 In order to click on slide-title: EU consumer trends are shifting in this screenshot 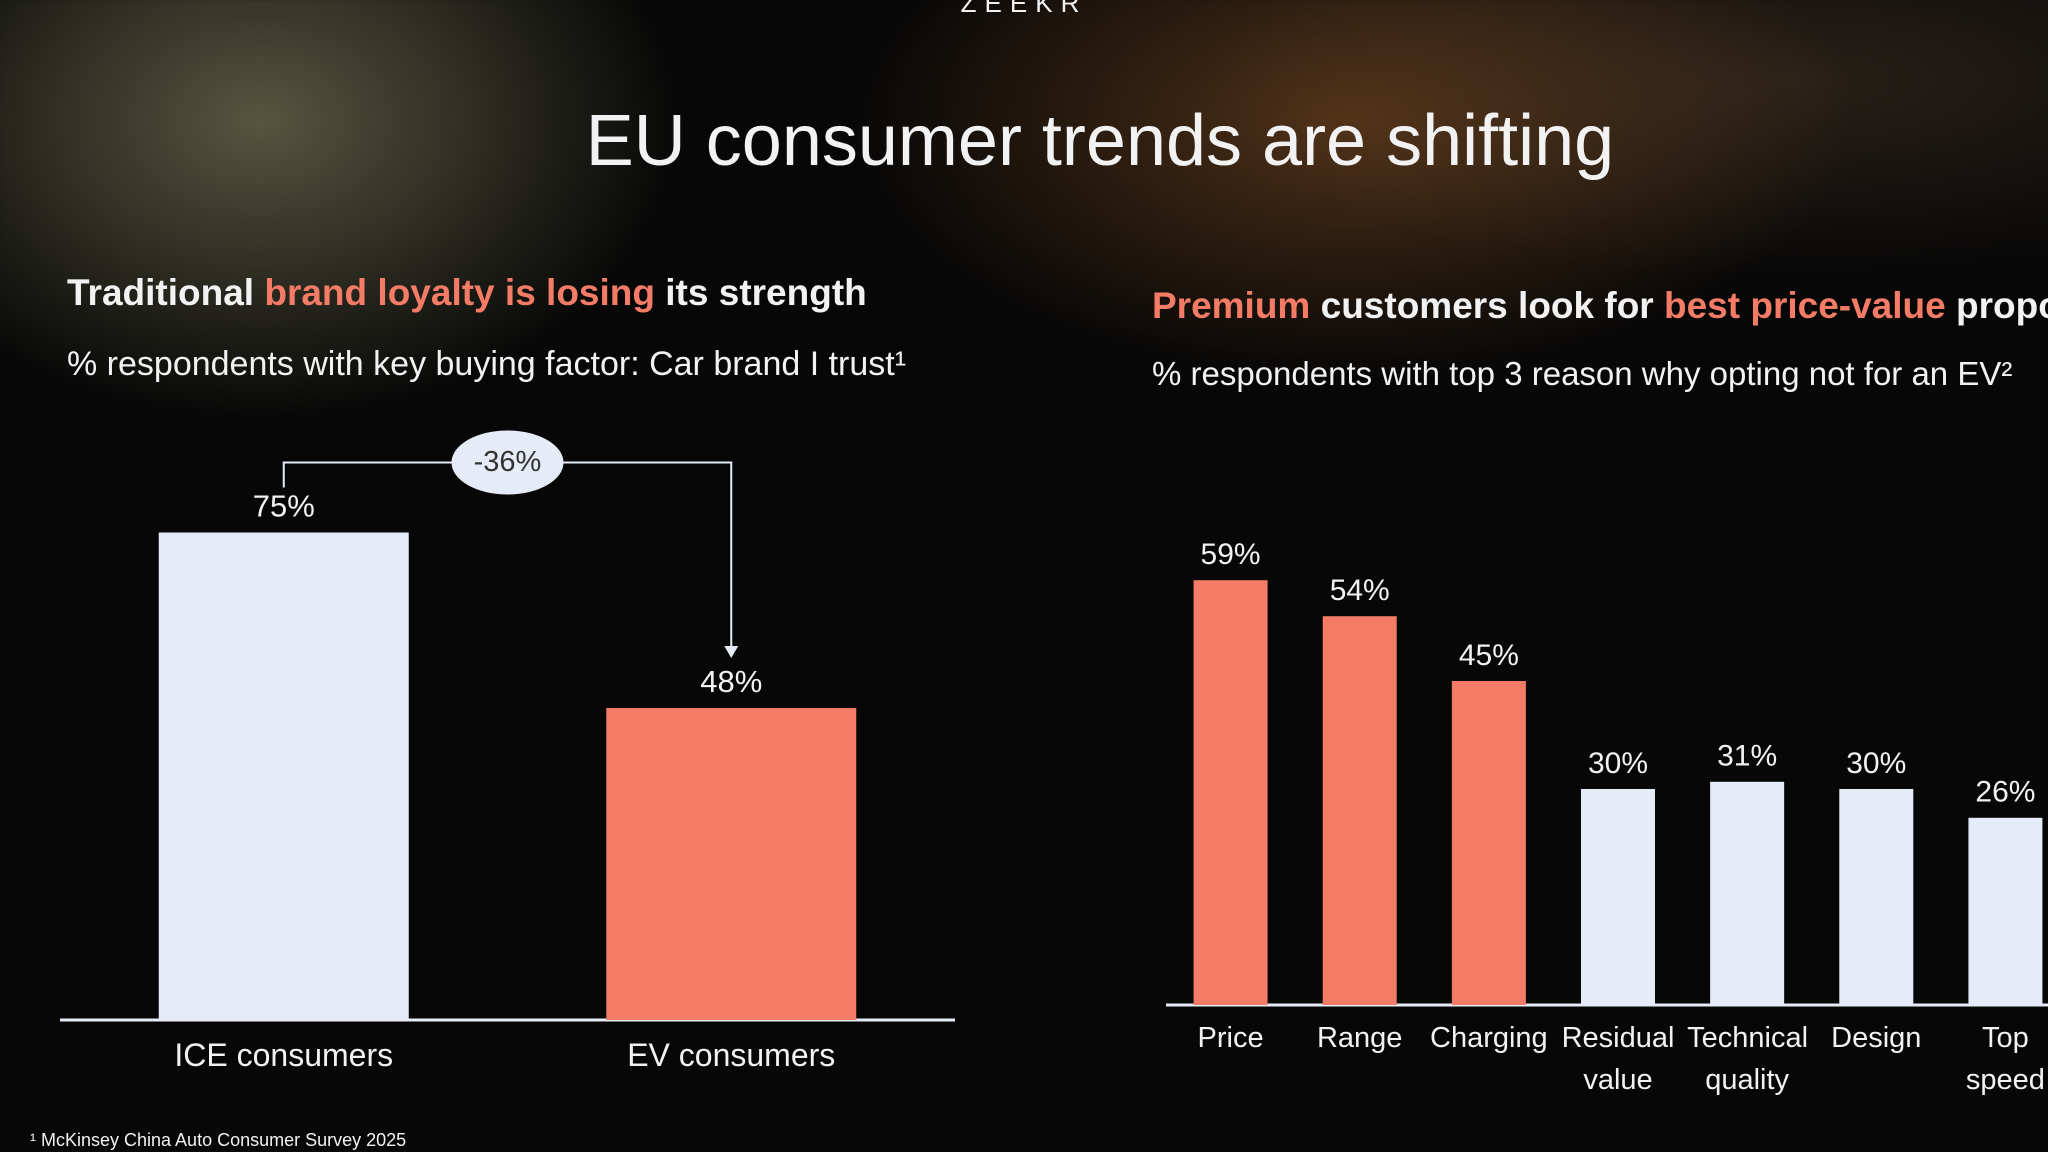, I will do `click(1100, 141)`.